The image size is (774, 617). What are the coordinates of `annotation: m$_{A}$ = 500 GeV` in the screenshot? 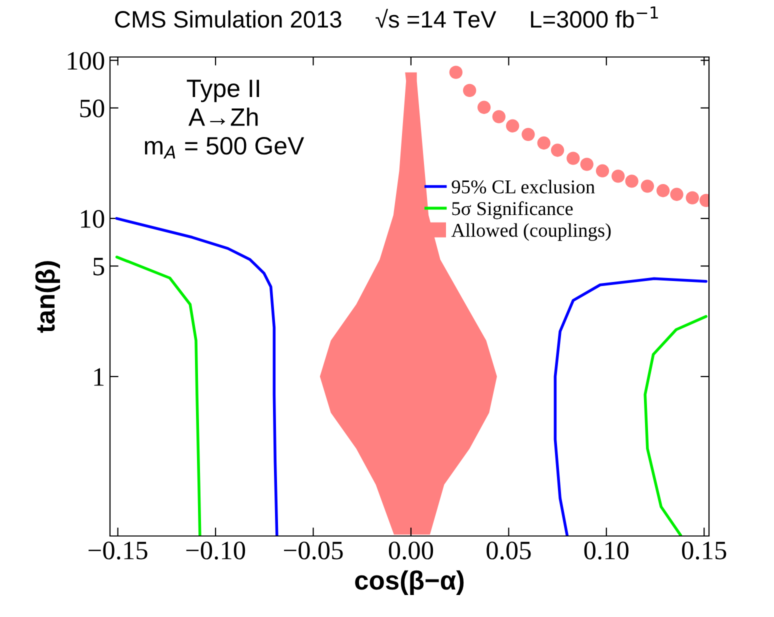 It's located at (224, 147).